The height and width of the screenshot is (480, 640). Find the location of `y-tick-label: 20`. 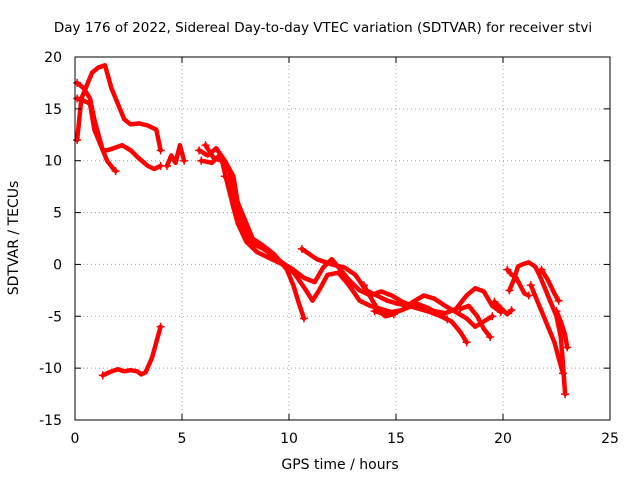

y-tick-label: 20 is located at coordinates (53, 58).